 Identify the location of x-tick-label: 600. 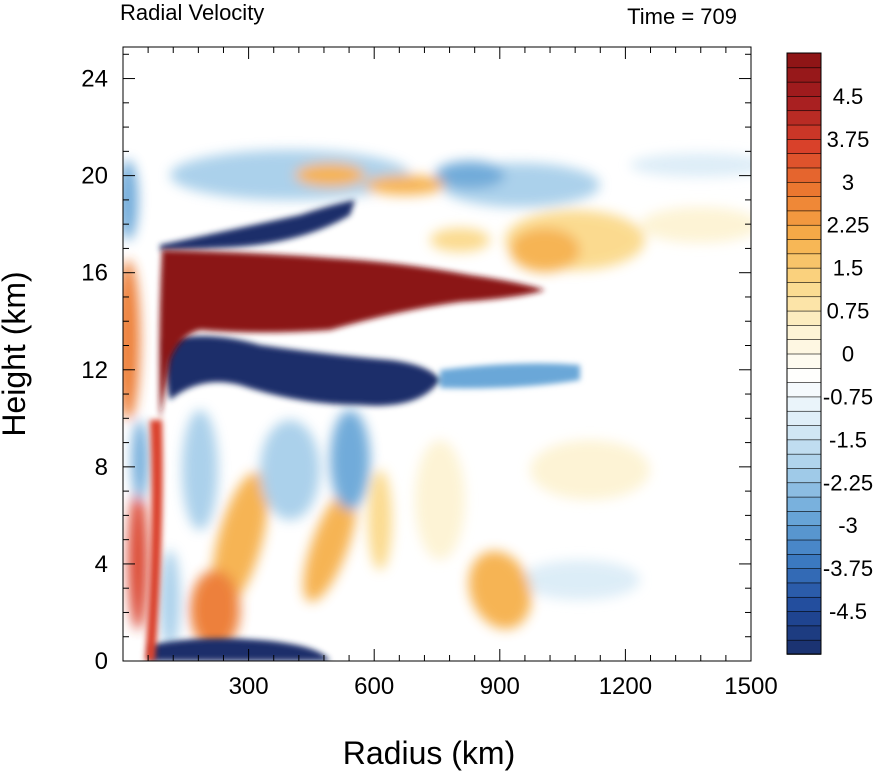
(374, 686).